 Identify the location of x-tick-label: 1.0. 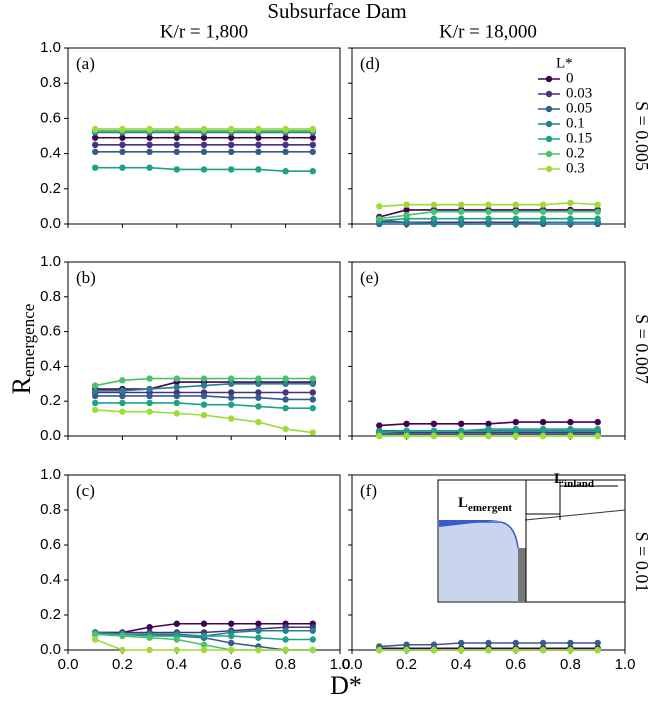
(340, 664).